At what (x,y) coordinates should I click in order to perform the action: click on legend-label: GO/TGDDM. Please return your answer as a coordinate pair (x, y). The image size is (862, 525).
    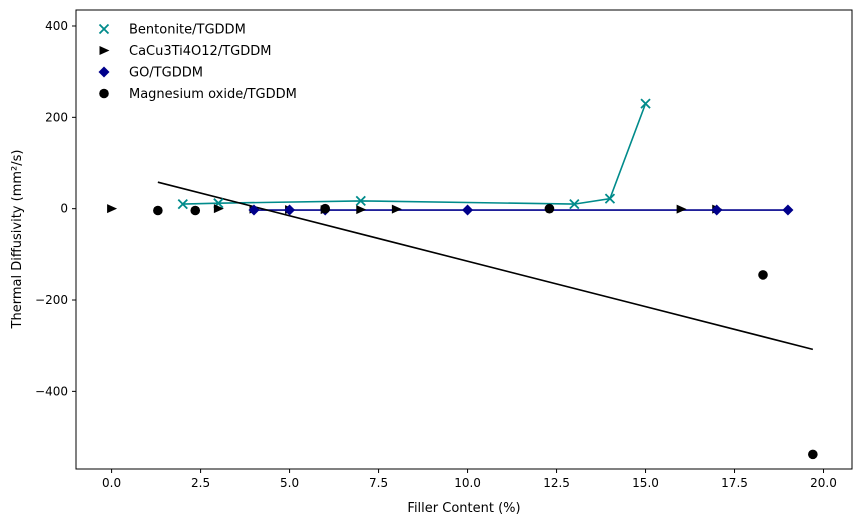
    Looking at the image, I should click on (166, 73).